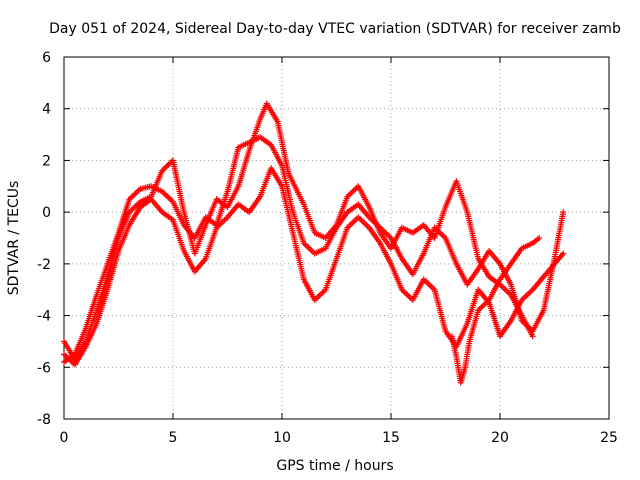 The image size is (640, 480). I want to click on y-tick-label: -6, so click(44, 368).